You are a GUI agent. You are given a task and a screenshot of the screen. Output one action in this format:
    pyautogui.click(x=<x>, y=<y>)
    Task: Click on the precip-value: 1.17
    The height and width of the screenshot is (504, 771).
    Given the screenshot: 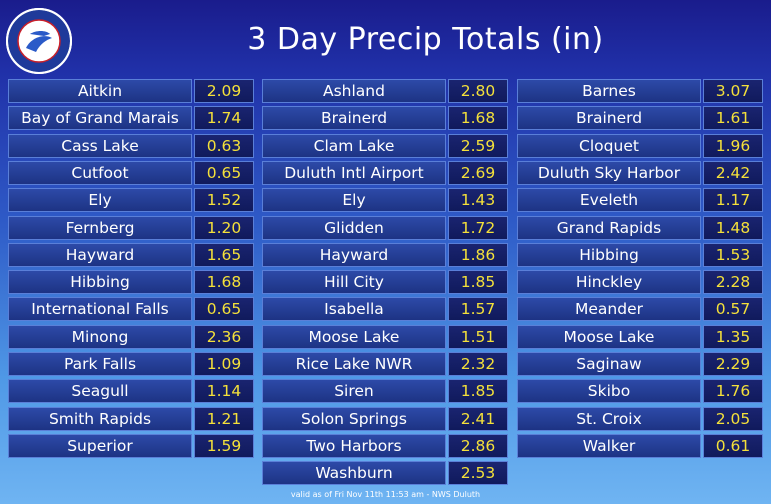 What is the action you would take?
    pyautogui.click(x=733, y=200)
    